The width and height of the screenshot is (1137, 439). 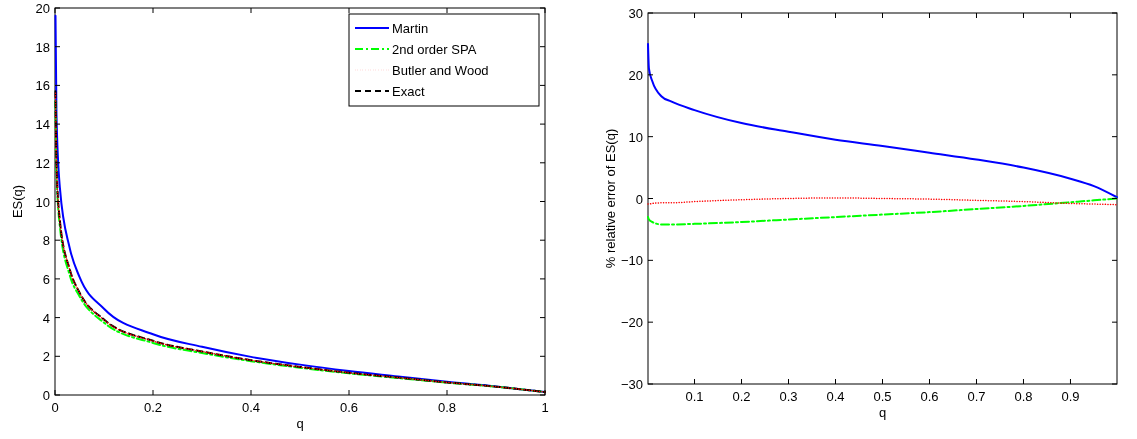 What do you see at coordinates (788, 396) in the screenshot?
I see `x-tick-label: 0.3` at bounding box center [788, 396].